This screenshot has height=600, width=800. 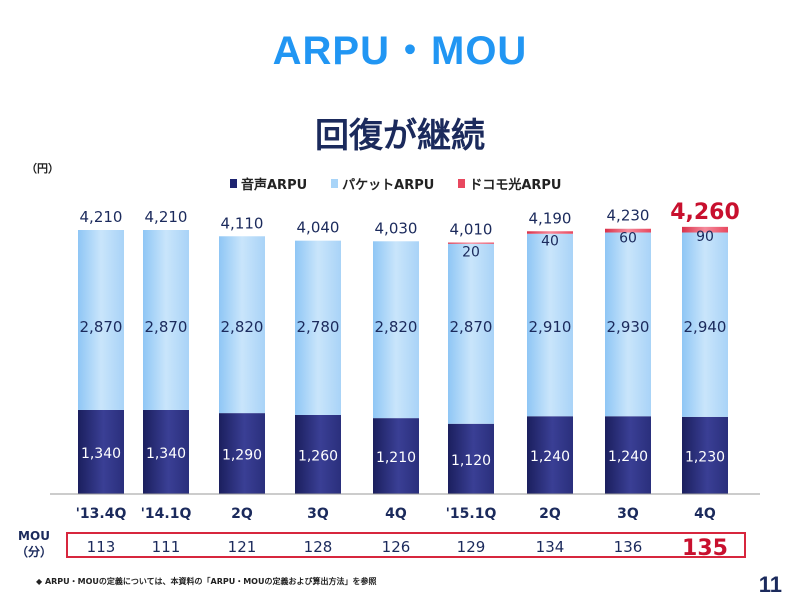 I want to click on mou-value-7: 136, so click(x=628, y=547).